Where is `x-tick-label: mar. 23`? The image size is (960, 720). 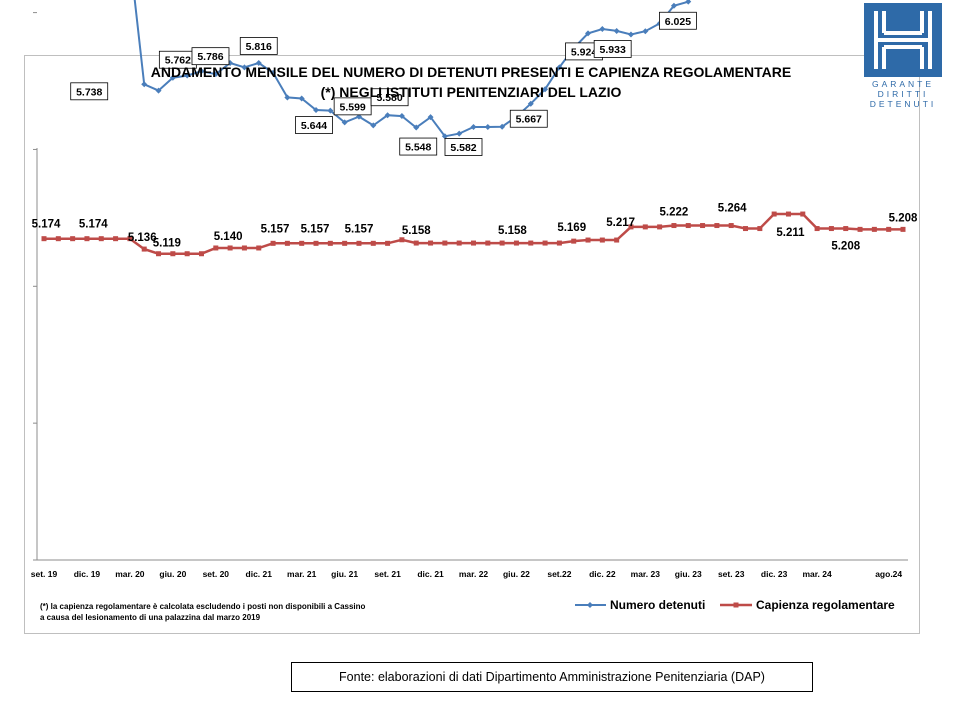 x-tick-label: mar. 23 is located at coordinates (646, 574).